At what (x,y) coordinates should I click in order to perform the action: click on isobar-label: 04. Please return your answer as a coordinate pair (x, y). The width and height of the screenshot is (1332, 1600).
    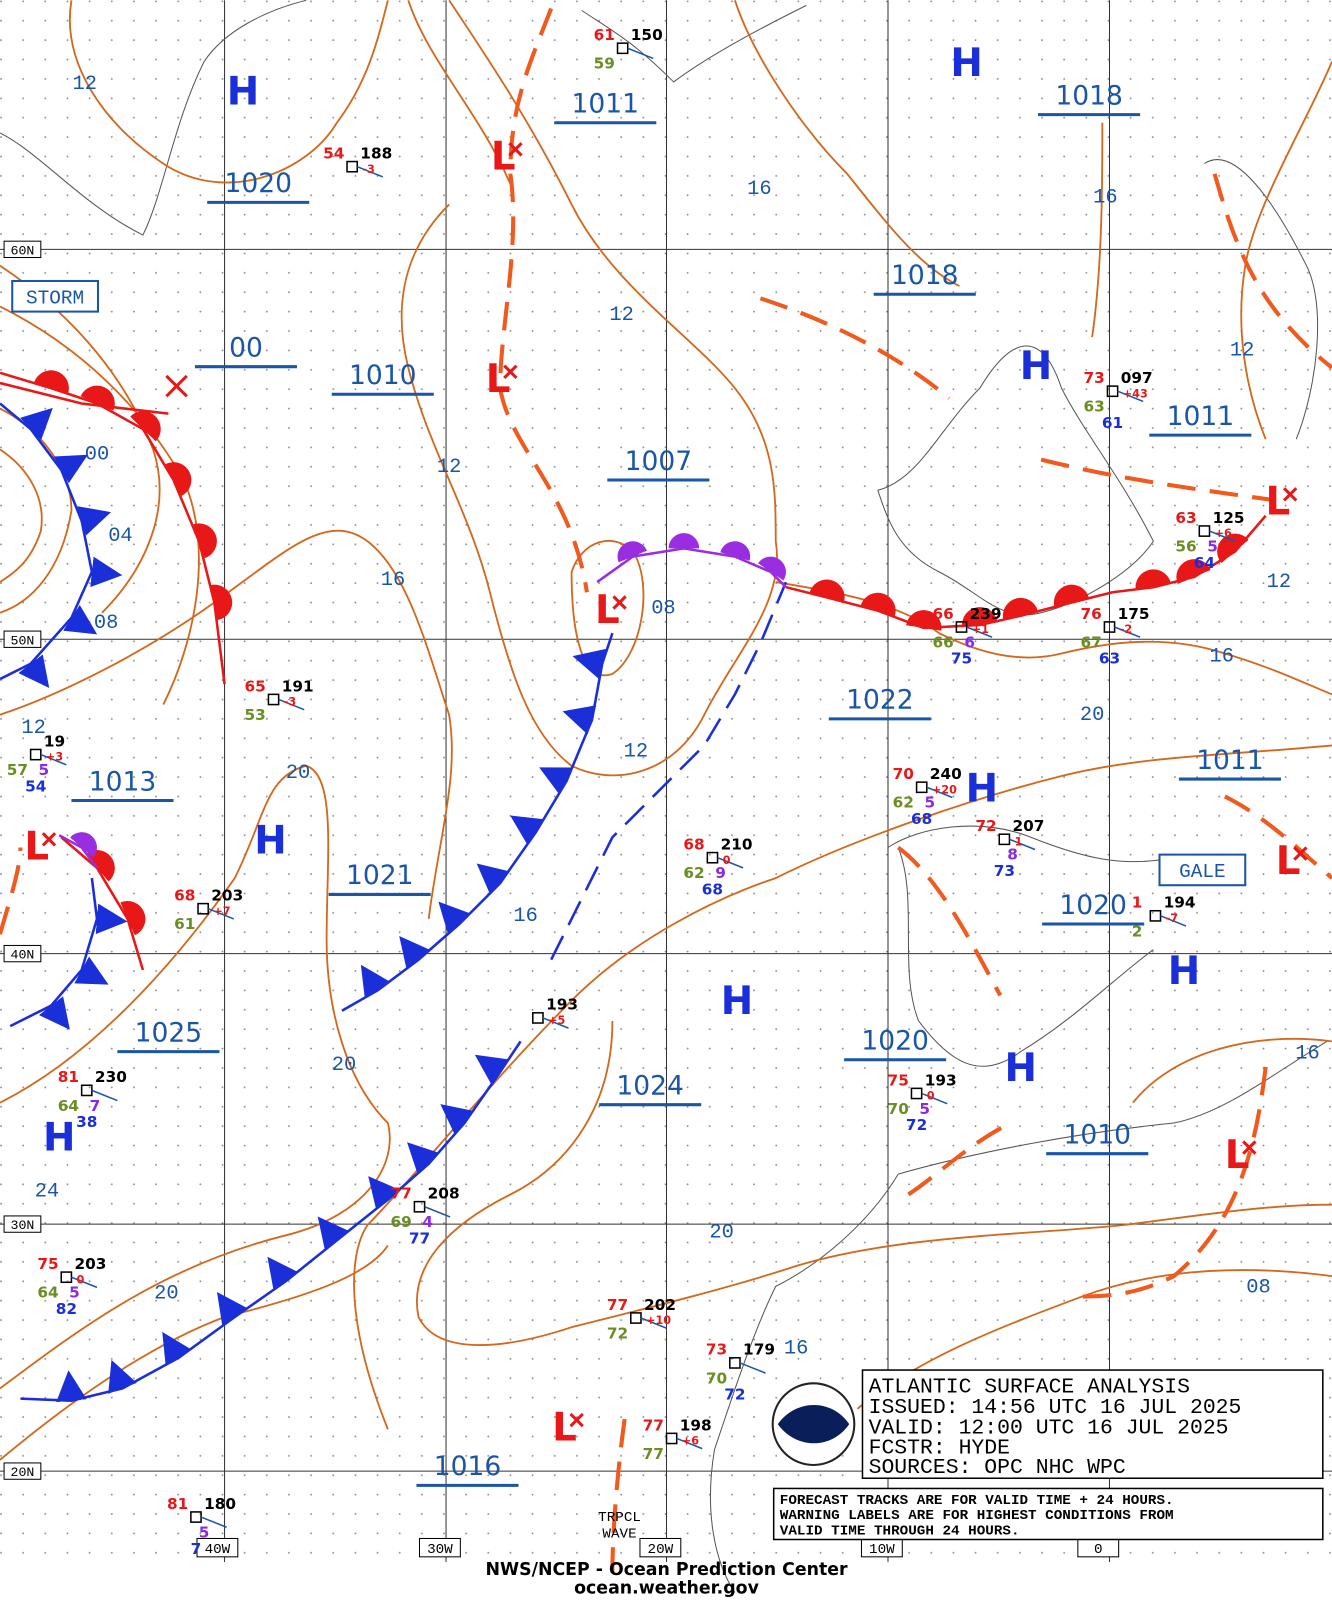
    Looking at the image, I should click on (120, 536).